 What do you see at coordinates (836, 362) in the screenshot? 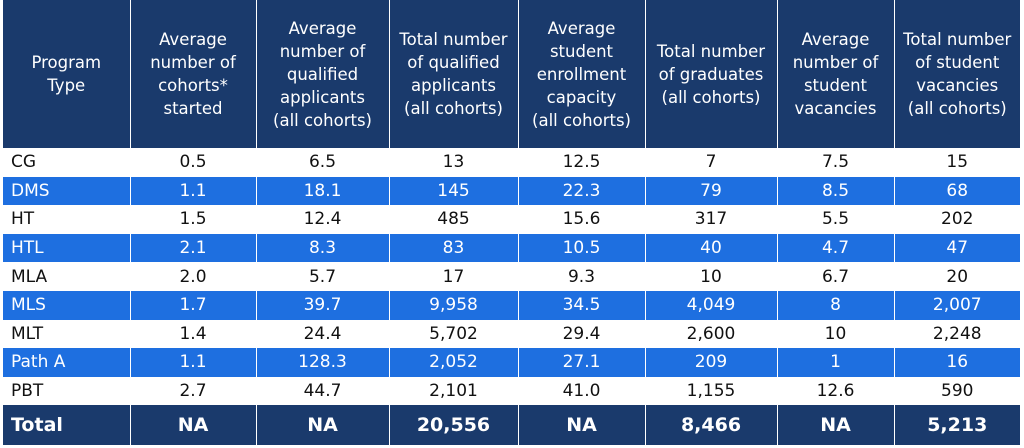
I see `table-cell: 1` at bounding box center [836, 362].